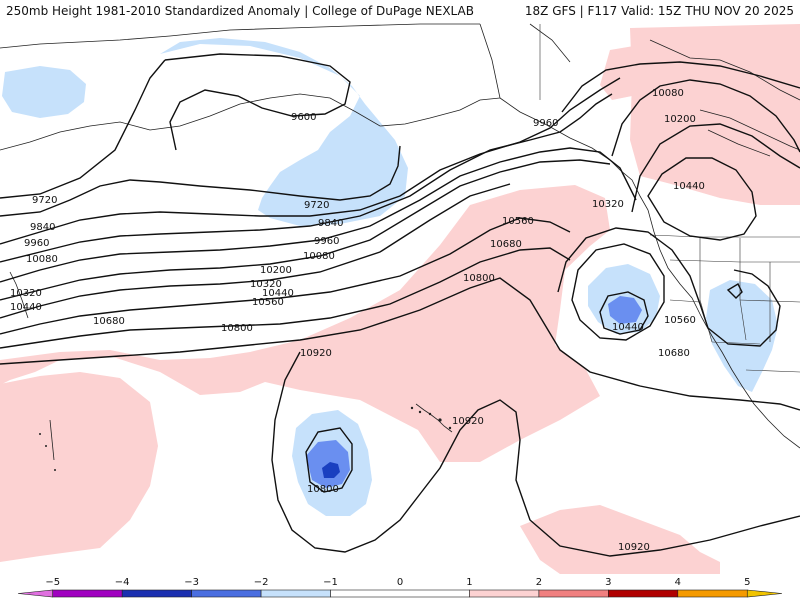 This screenshot has width=800, height=600. I want to click on anomaly-colorbar: −5 −4 −3 −2 −1 0 1 2 3 4 5, so click(400, 587).